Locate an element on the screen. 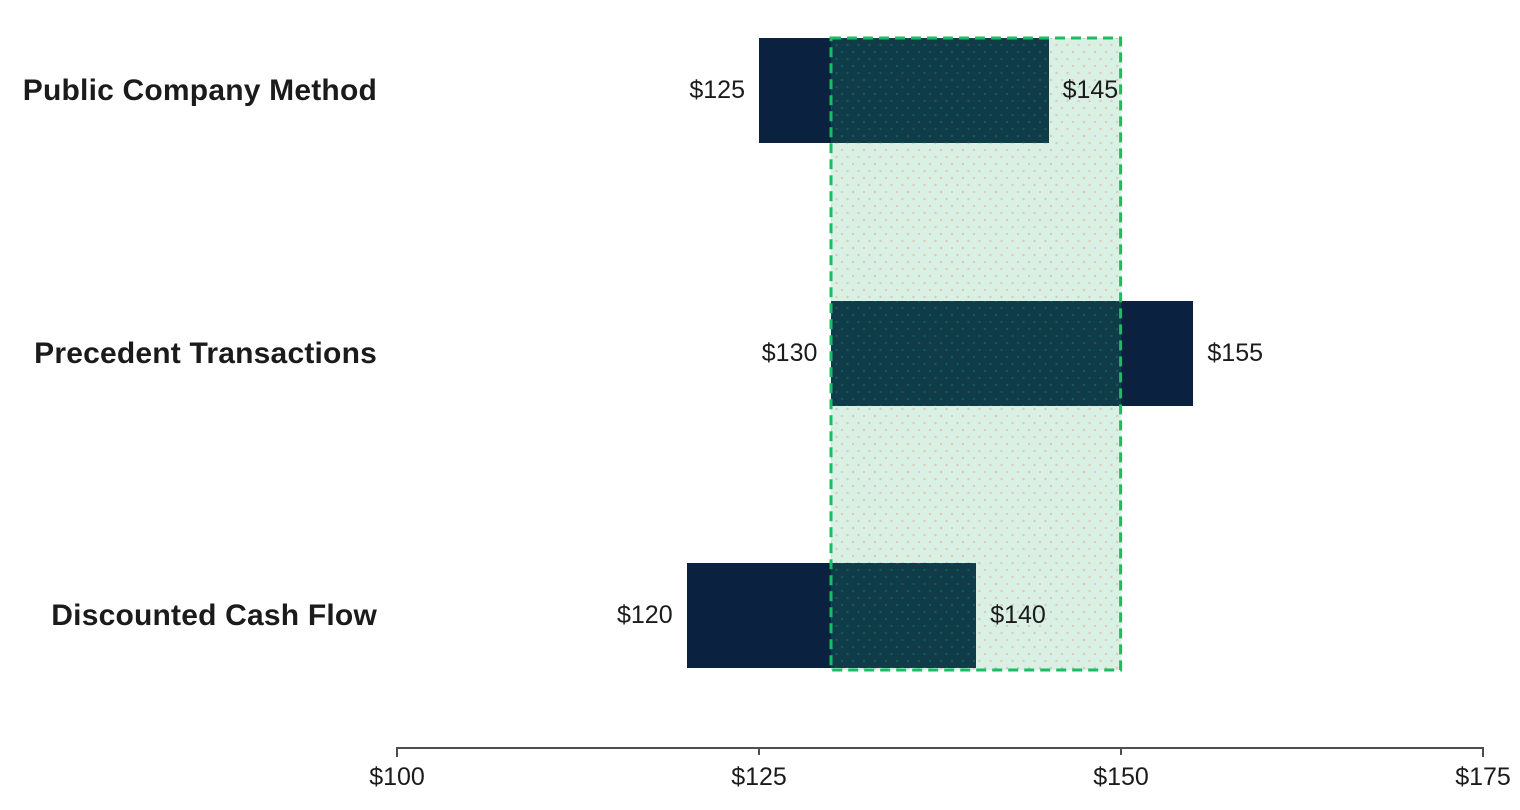 This screenshot has height=810, width=1520. high-value-label: $155 is located at coordinates (1235, 353).